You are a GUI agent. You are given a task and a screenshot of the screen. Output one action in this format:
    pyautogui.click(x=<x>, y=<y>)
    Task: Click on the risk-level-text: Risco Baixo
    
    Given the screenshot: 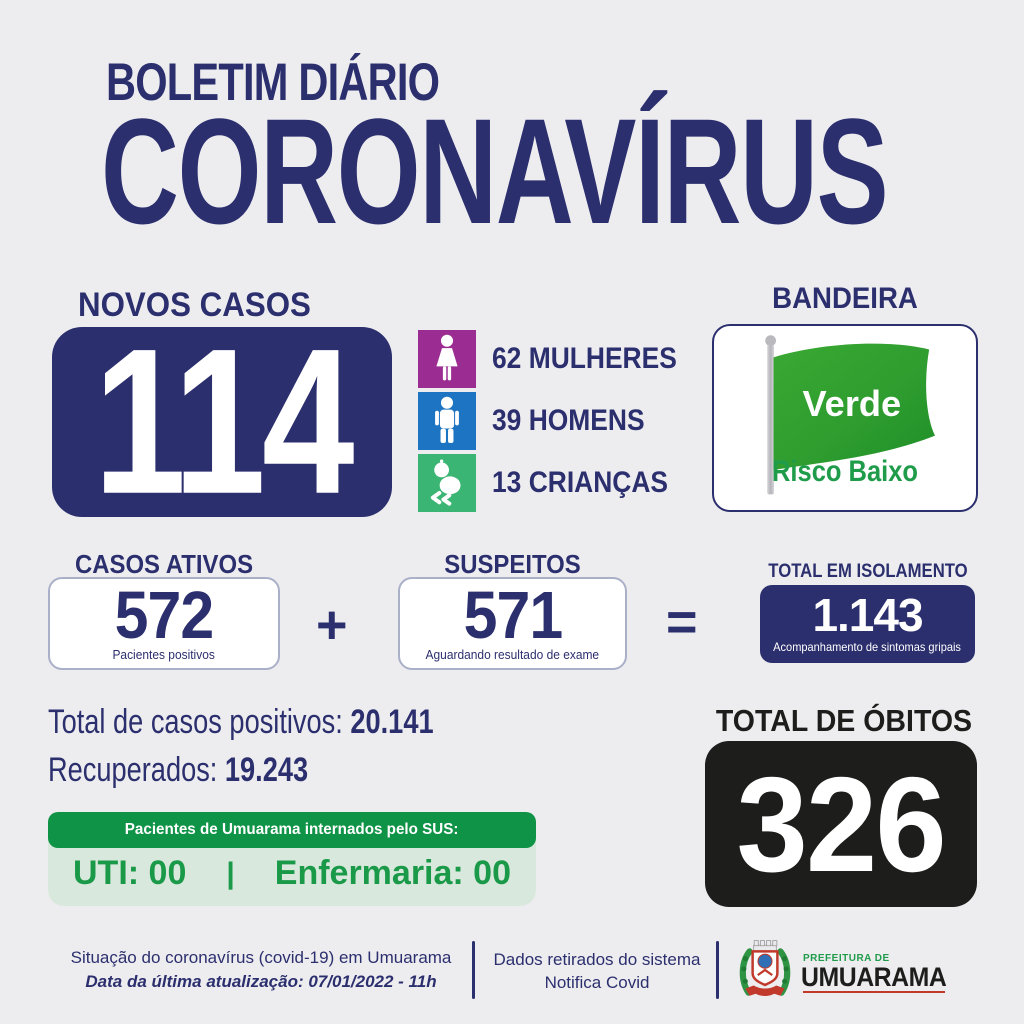 What is the action you would take?
    pyautogui.click(x=845, y=471)
    